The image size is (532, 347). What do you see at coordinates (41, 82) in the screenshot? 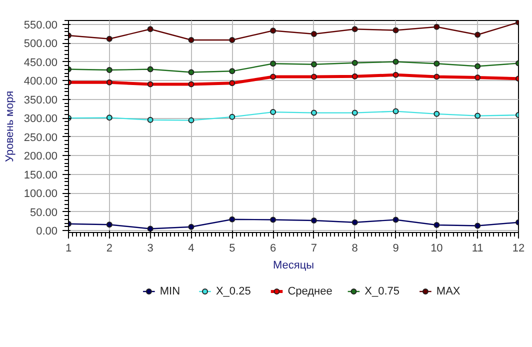
I see `y-tick-label: 400.00` at bounding box center [41, 82].